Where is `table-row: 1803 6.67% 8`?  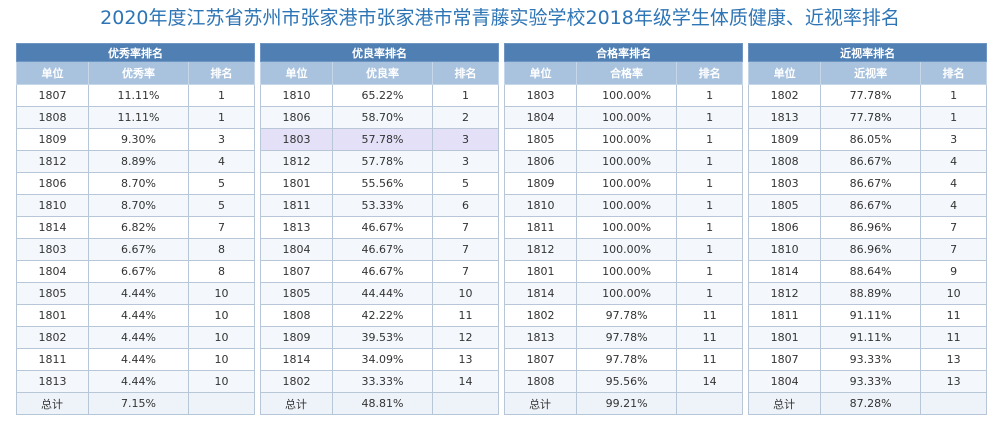 table-row: 1803 6.67% 8 is located at coordinates (136, 249).